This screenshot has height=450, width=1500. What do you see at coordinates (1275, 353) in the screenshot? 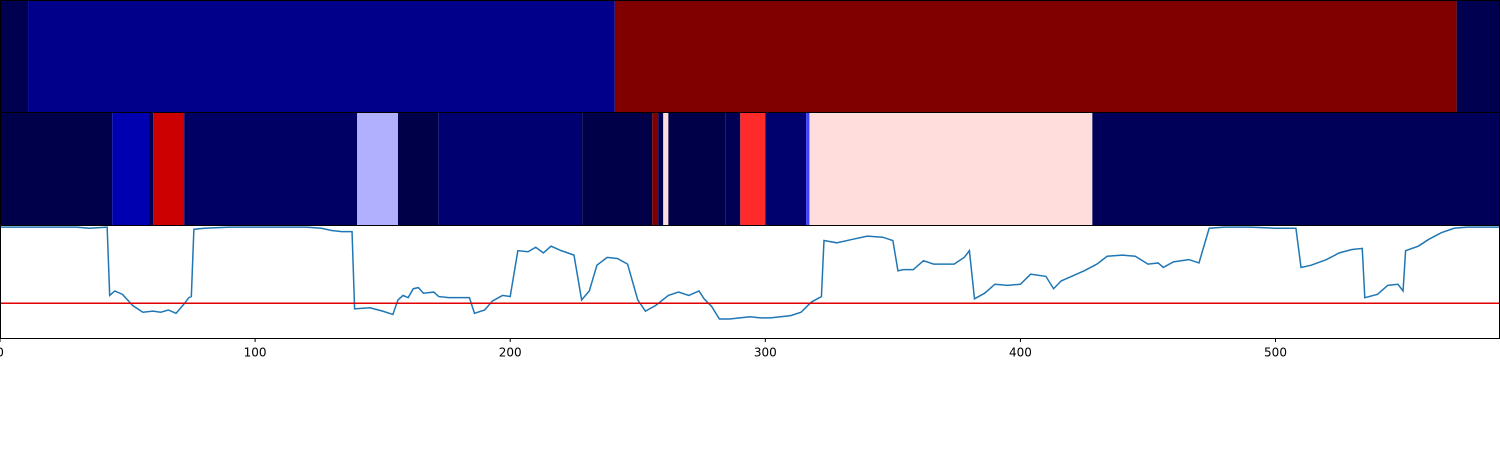
I see `x-tick-label: 500` at bounding box center [1275, 353].